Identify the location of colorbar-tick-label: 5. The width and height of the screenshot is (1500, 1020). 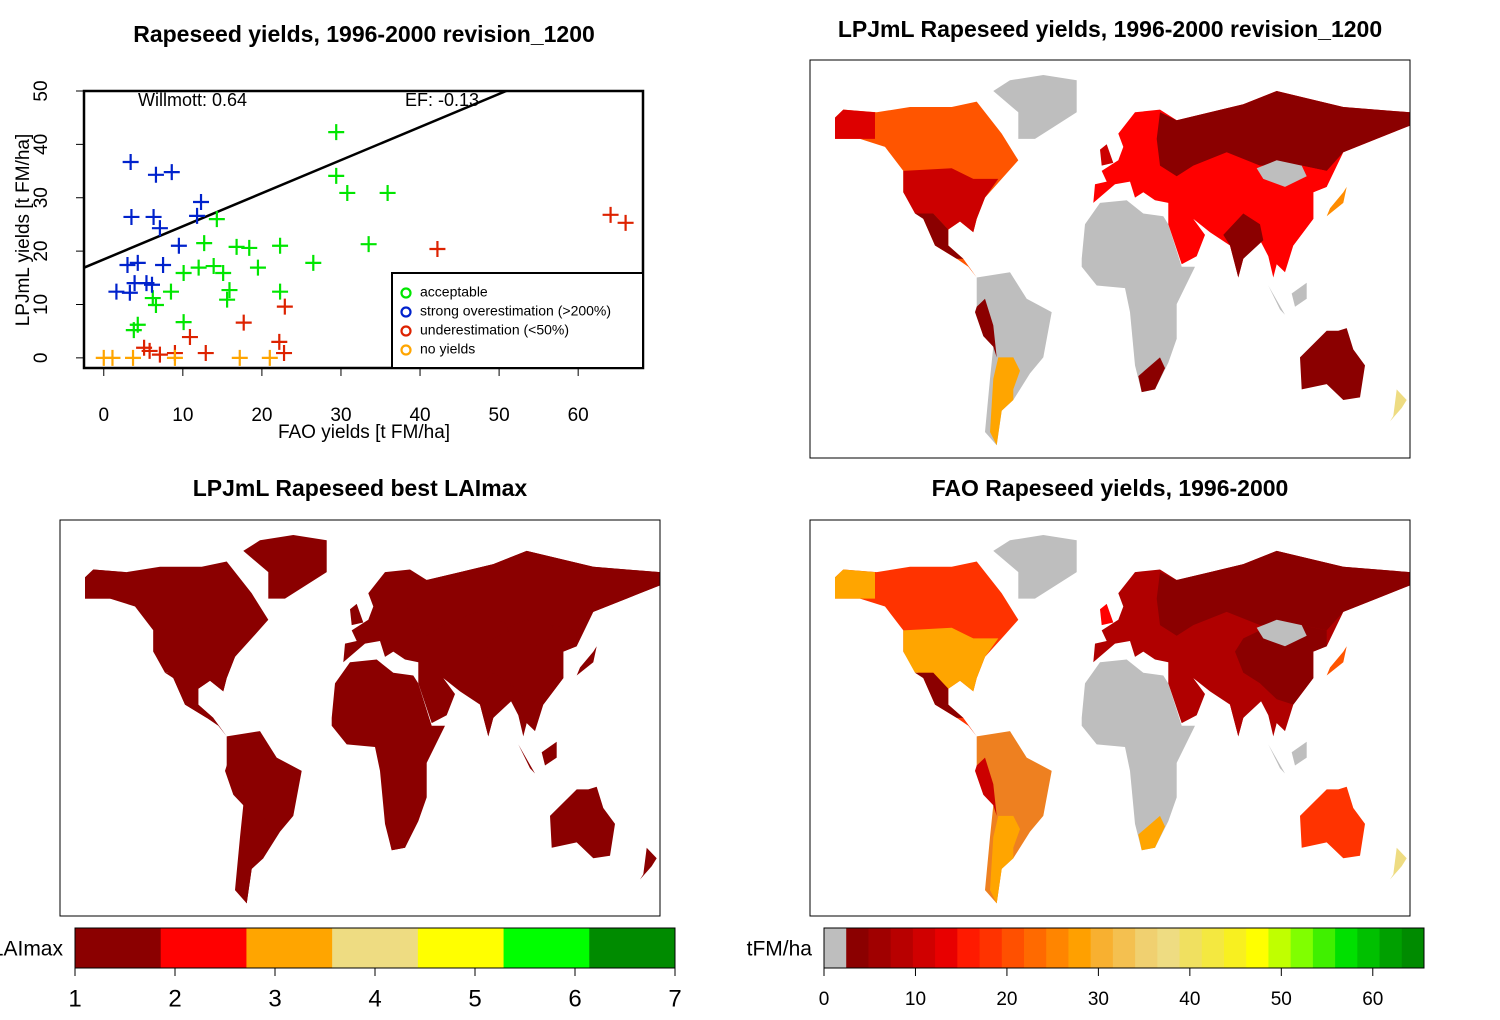
(474, 998).